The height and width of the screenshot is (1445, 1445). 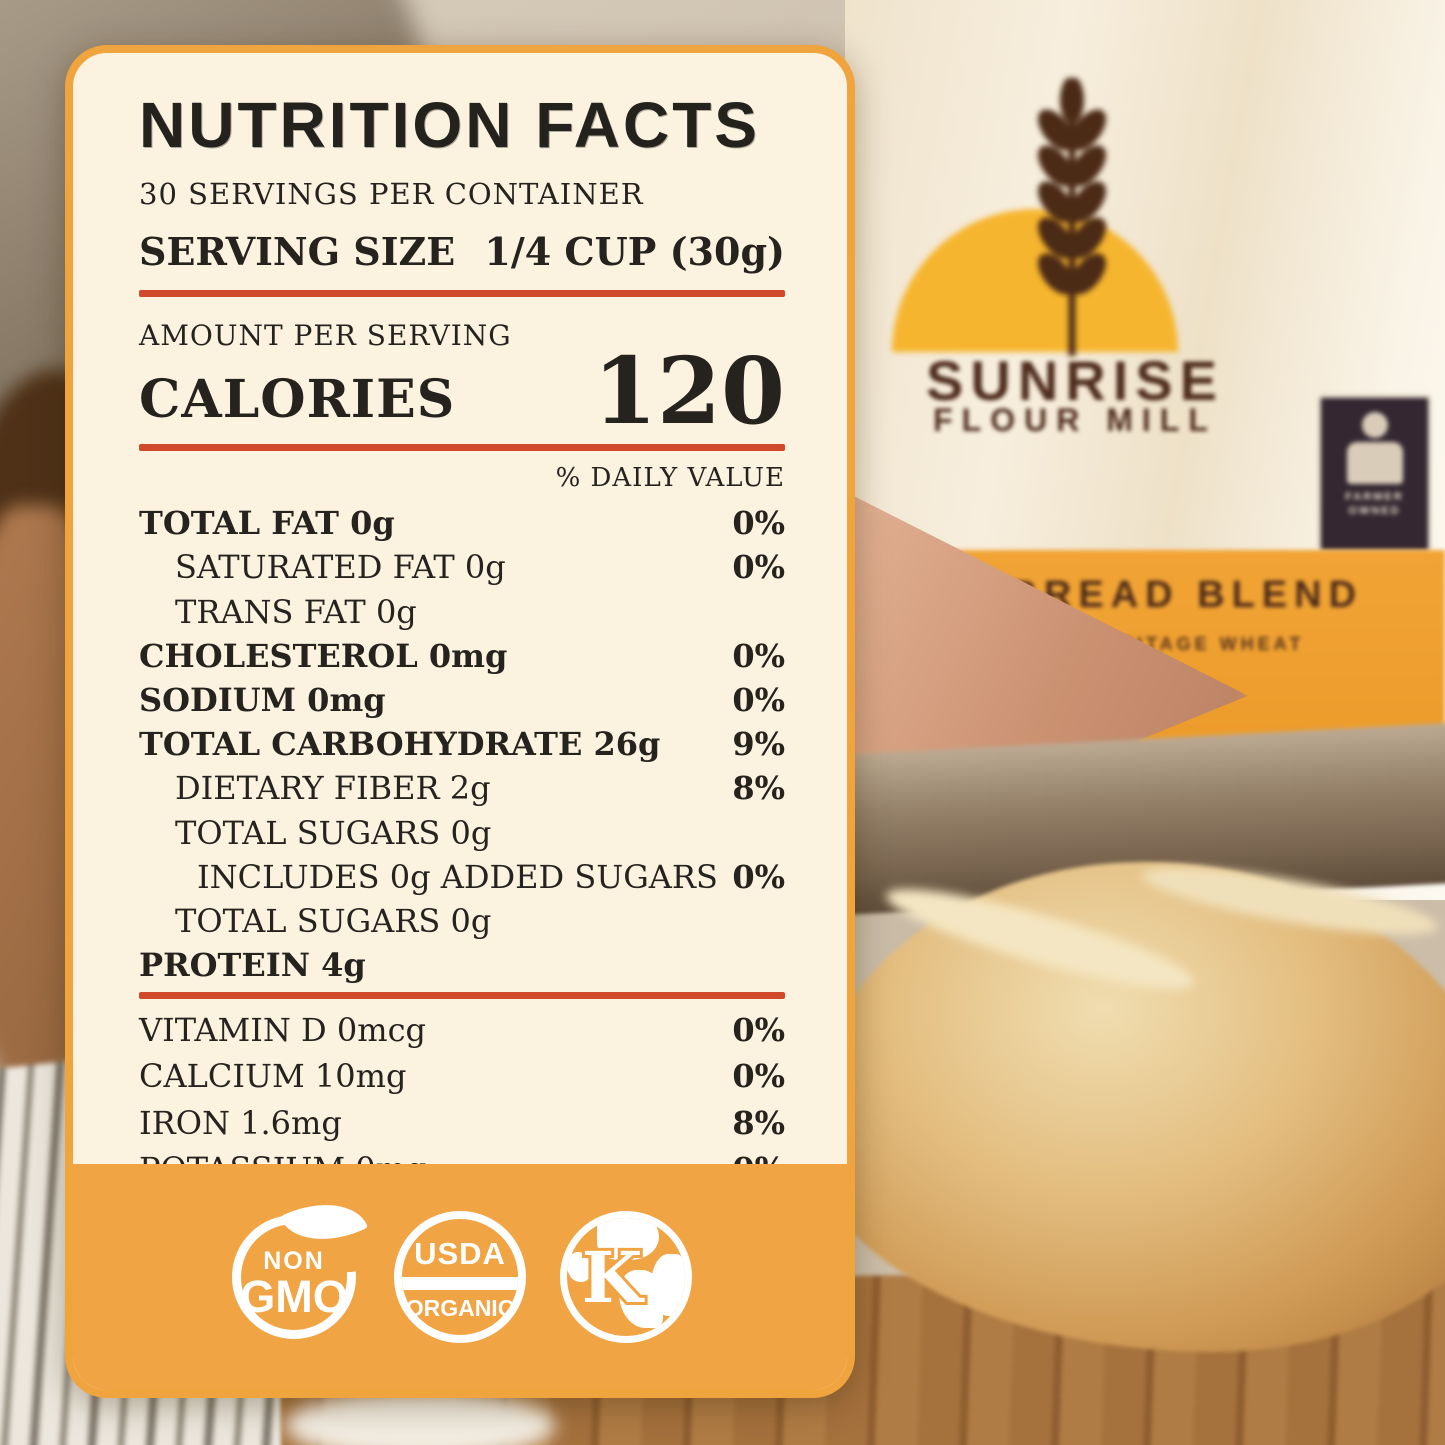 I want to click on nutrient-row: PROTEIN 4g, so click(x=462, y=965).